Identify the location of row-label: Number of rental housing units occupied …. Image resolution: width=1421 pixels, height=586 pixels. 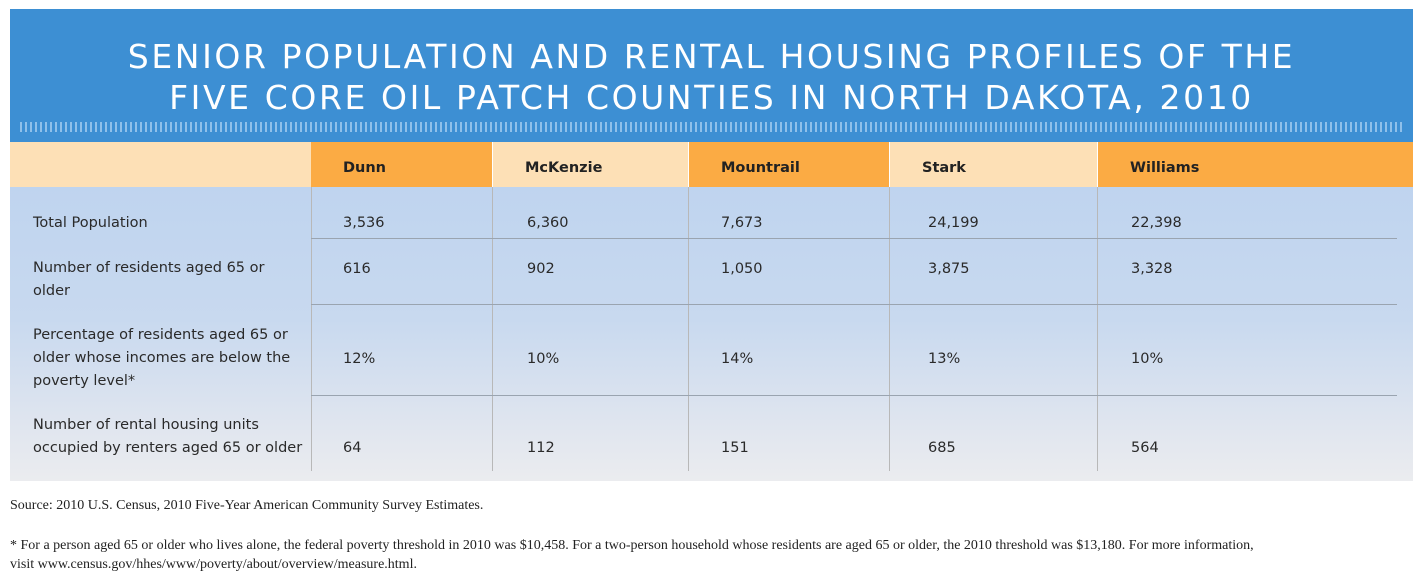
(168, 436).